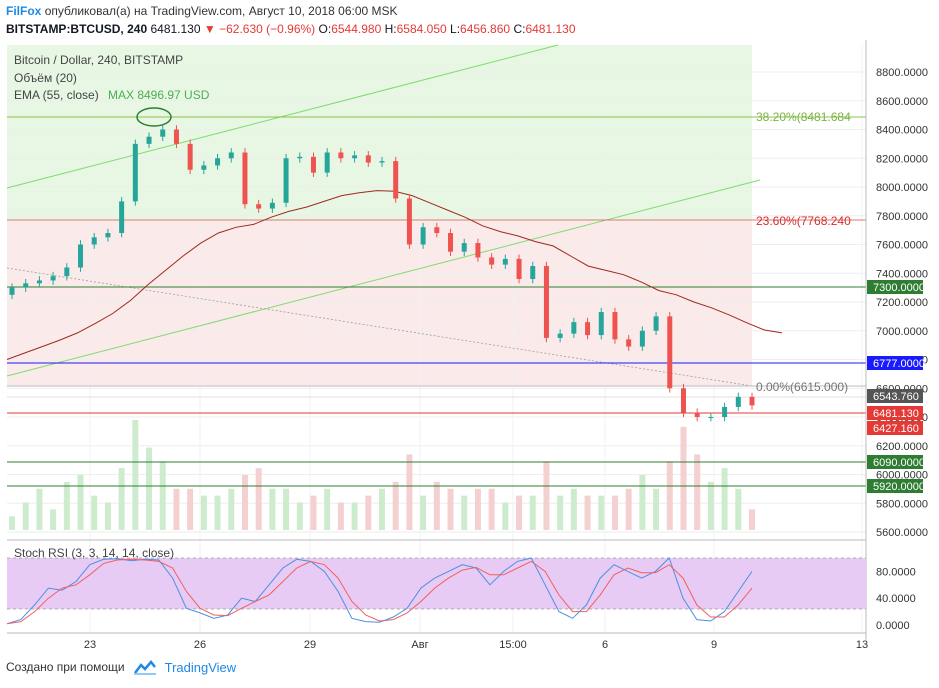 This screenshot has width=939, height=688. Describe the element at coordinates (902, 274) in the screenshot. I see `price-tick-label: 7400.0000` at that location.